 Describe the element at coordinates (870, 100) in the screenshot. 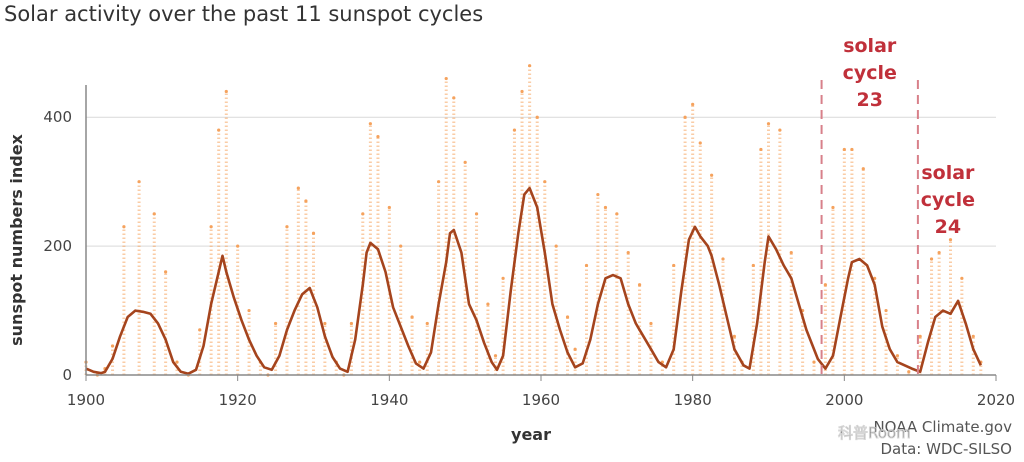

I see `annotation-0-line-2: 23` at that location.